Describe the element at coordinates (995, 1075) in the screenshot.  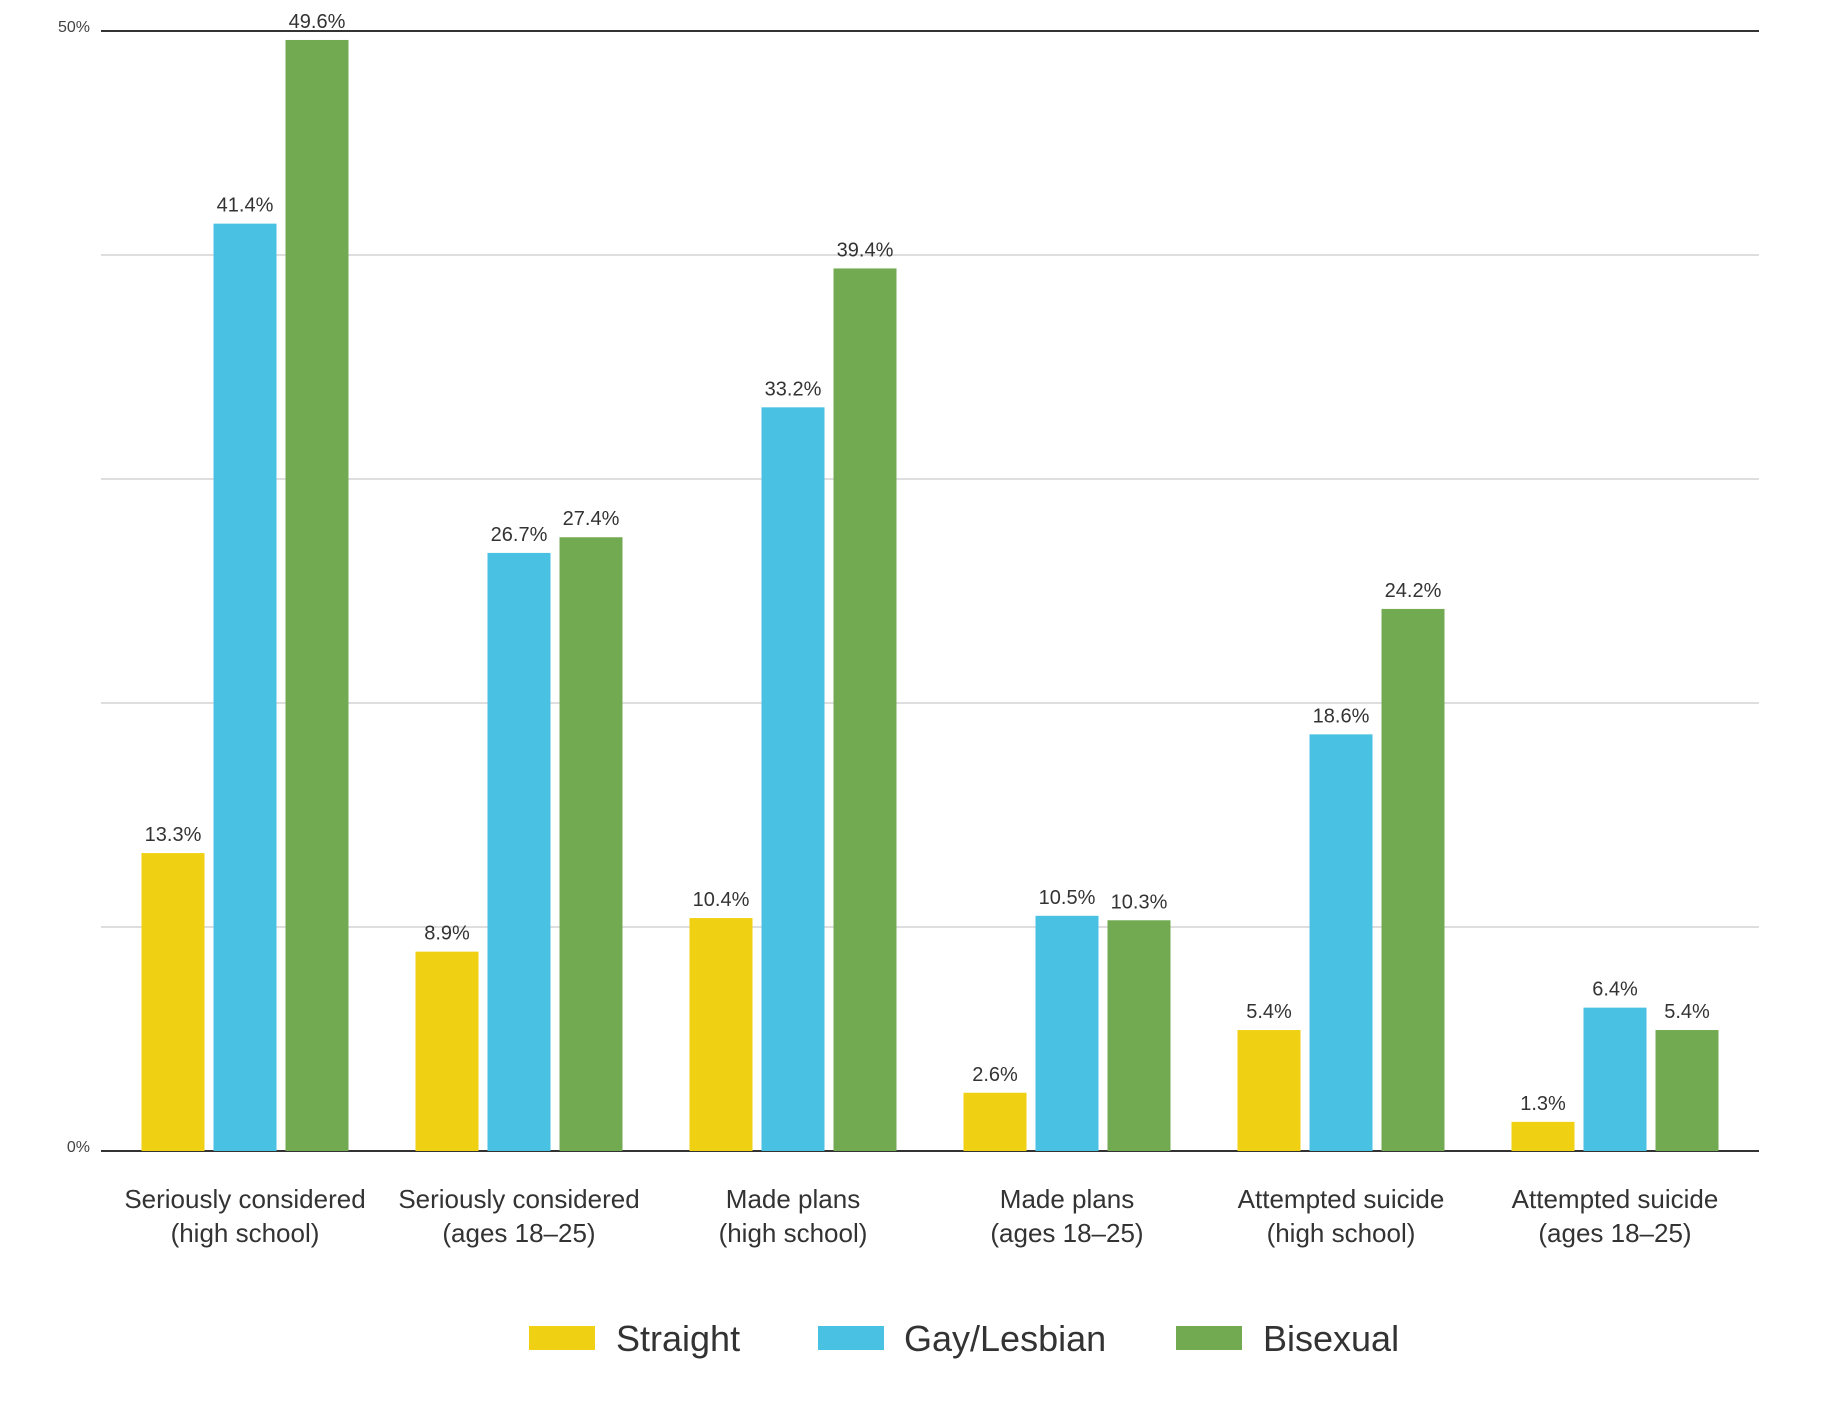
I see `data-label: 2.6%` at that location.